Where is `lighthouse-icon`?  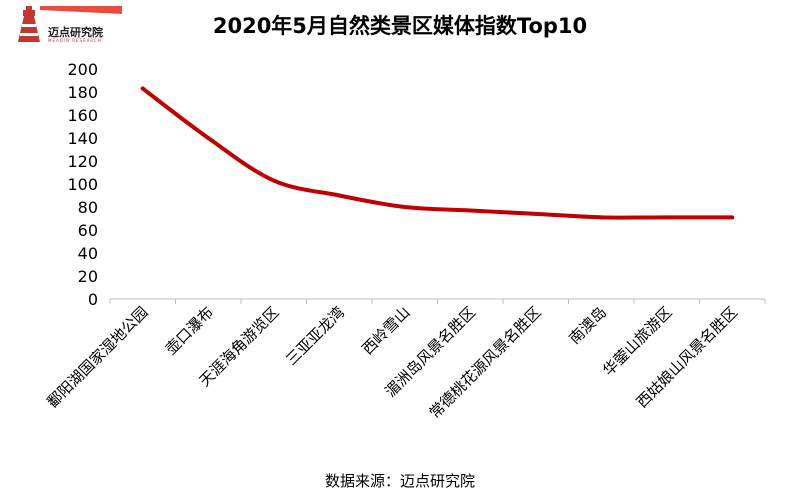
lighthouse-icon is located at coordinates (70, 24).